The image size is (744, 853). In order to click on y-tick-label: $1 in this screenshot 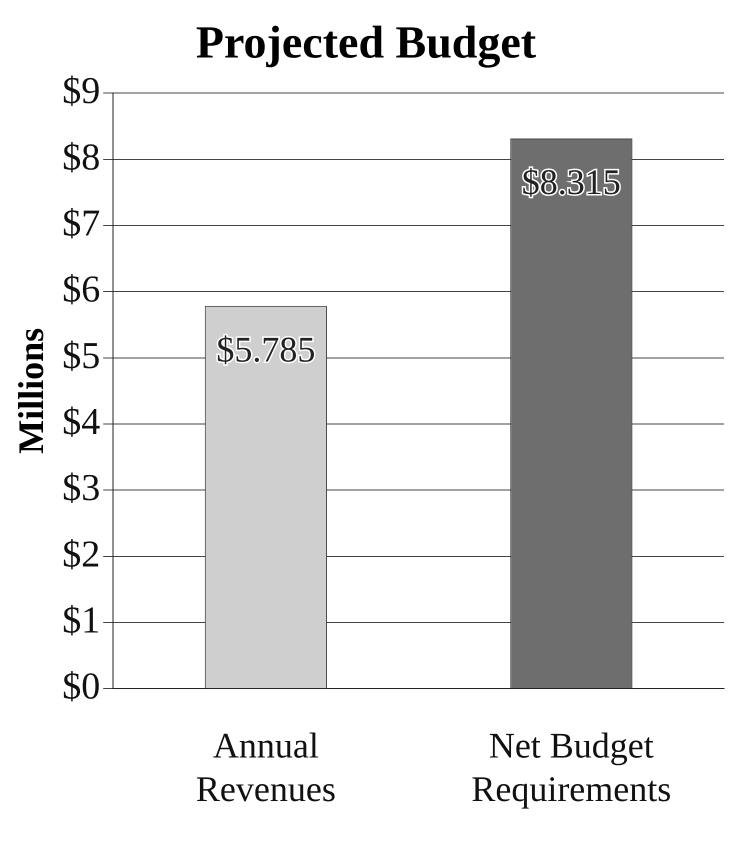, I will do `click(81, 620)`.